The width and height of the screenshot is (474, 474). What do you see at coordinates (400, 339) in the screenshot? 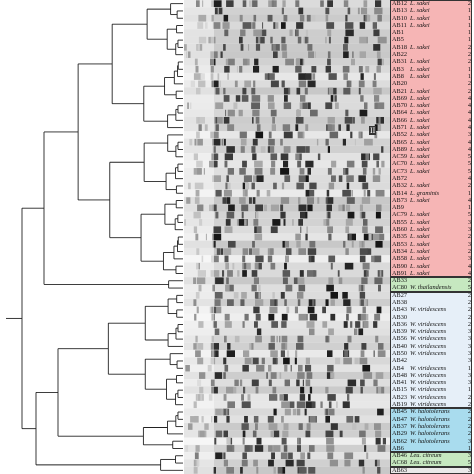
I see `isolate-id: AB56` at bounding box center [400, 339].